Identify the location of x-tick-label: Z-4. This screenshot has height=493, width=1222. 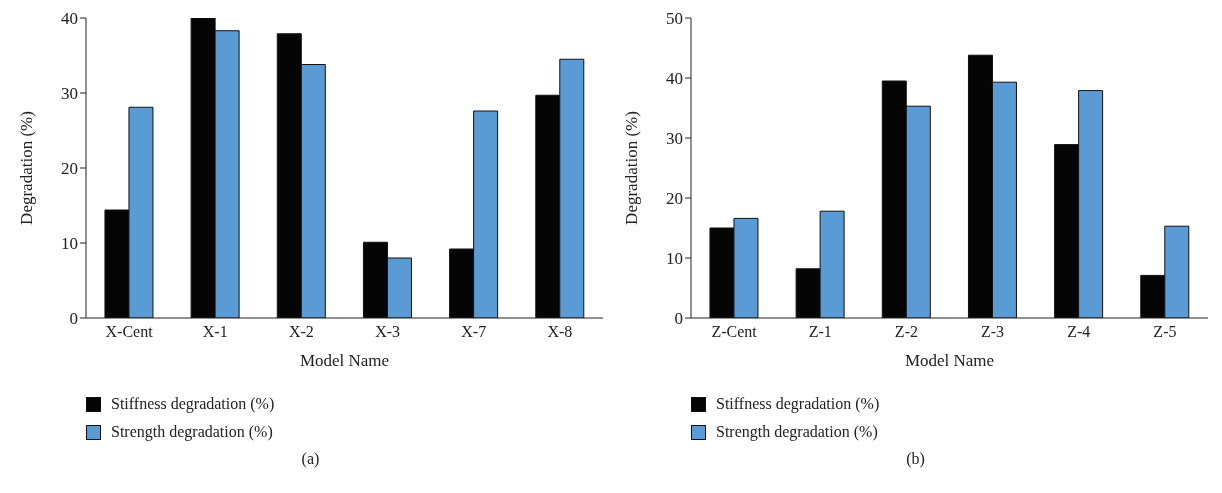
(1079, 332).